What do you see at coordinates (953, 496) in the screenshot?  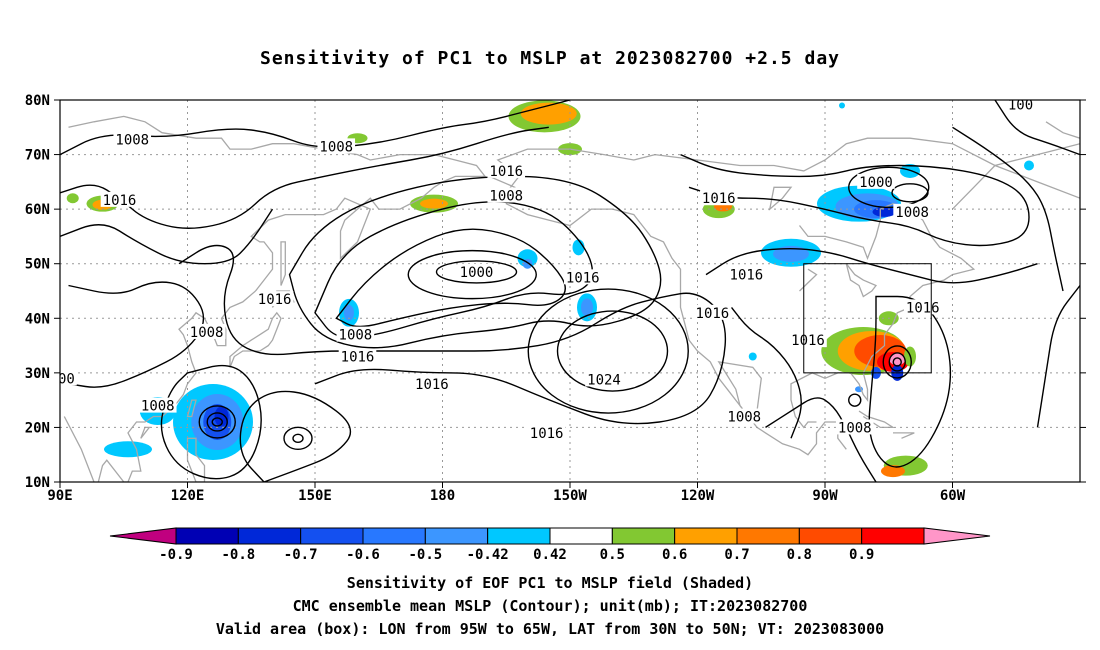 I see `lon-label: 60W` at bounding box center [953, 496].